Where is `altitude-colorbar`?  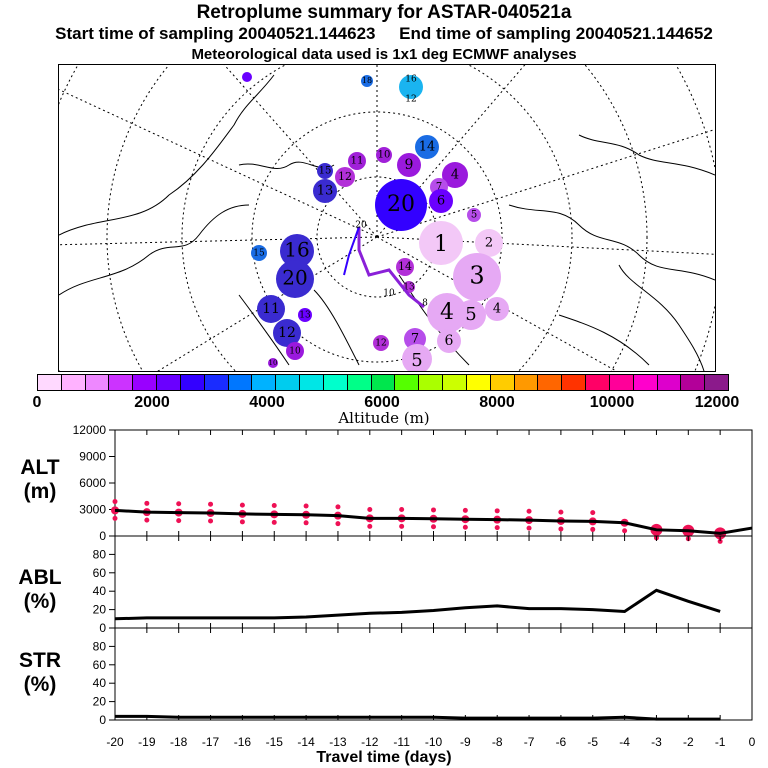
altitude-colorbar is located at coordinates (383, 382).